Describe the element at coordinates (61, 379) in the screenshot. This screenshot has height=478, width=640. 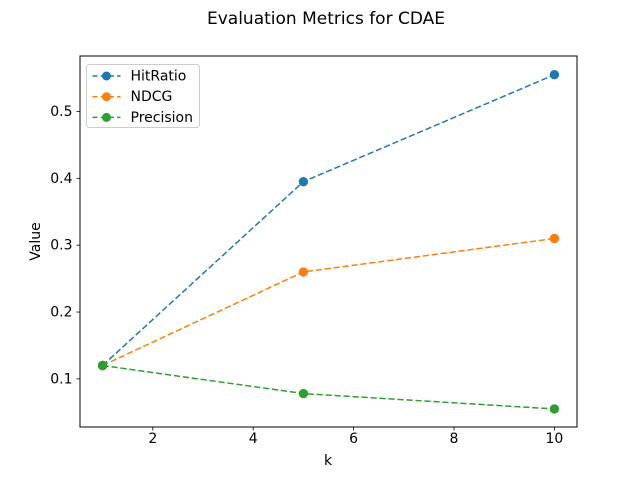
I see `y-tick-label: 0.1` at that location.